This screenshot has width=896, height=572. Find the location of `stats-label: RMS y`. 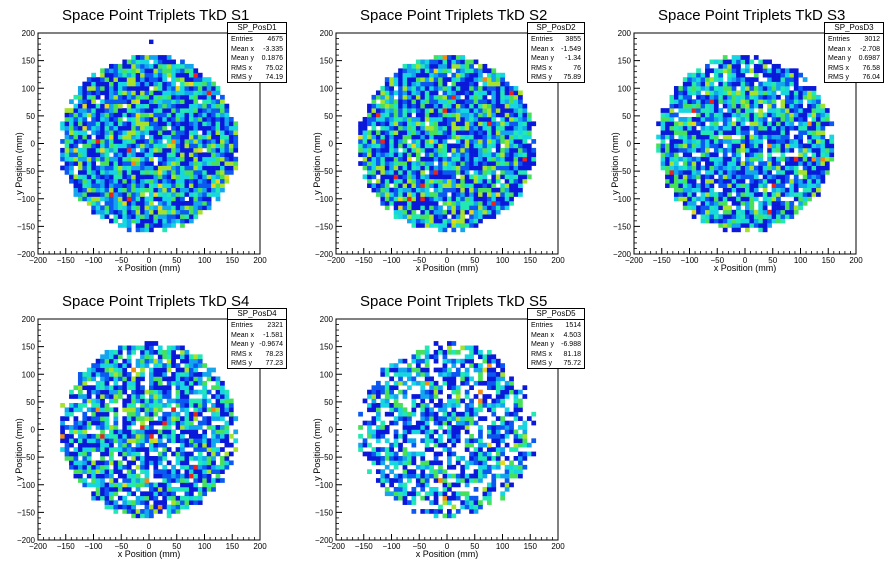

stats-label: RMS y is located at coordinates (241, 78).